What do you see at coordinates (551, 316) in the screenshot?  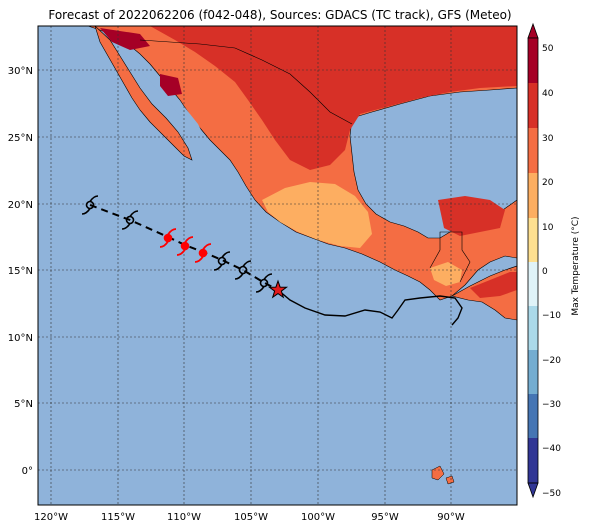 I see `colorbar-tick: −10` at bounding box center [551, 316].